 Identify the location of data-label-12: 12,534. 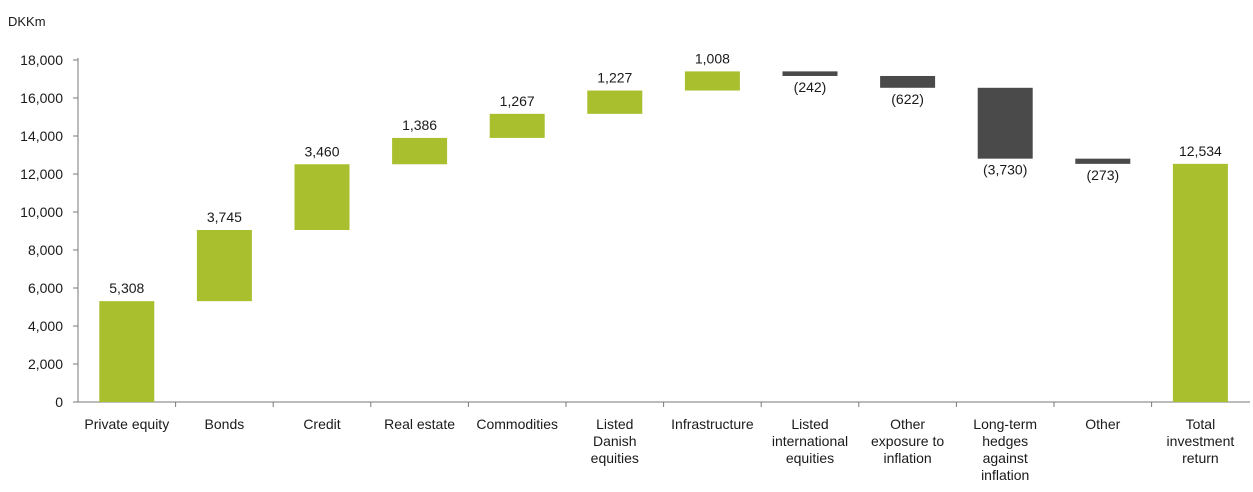
(1200, 151).